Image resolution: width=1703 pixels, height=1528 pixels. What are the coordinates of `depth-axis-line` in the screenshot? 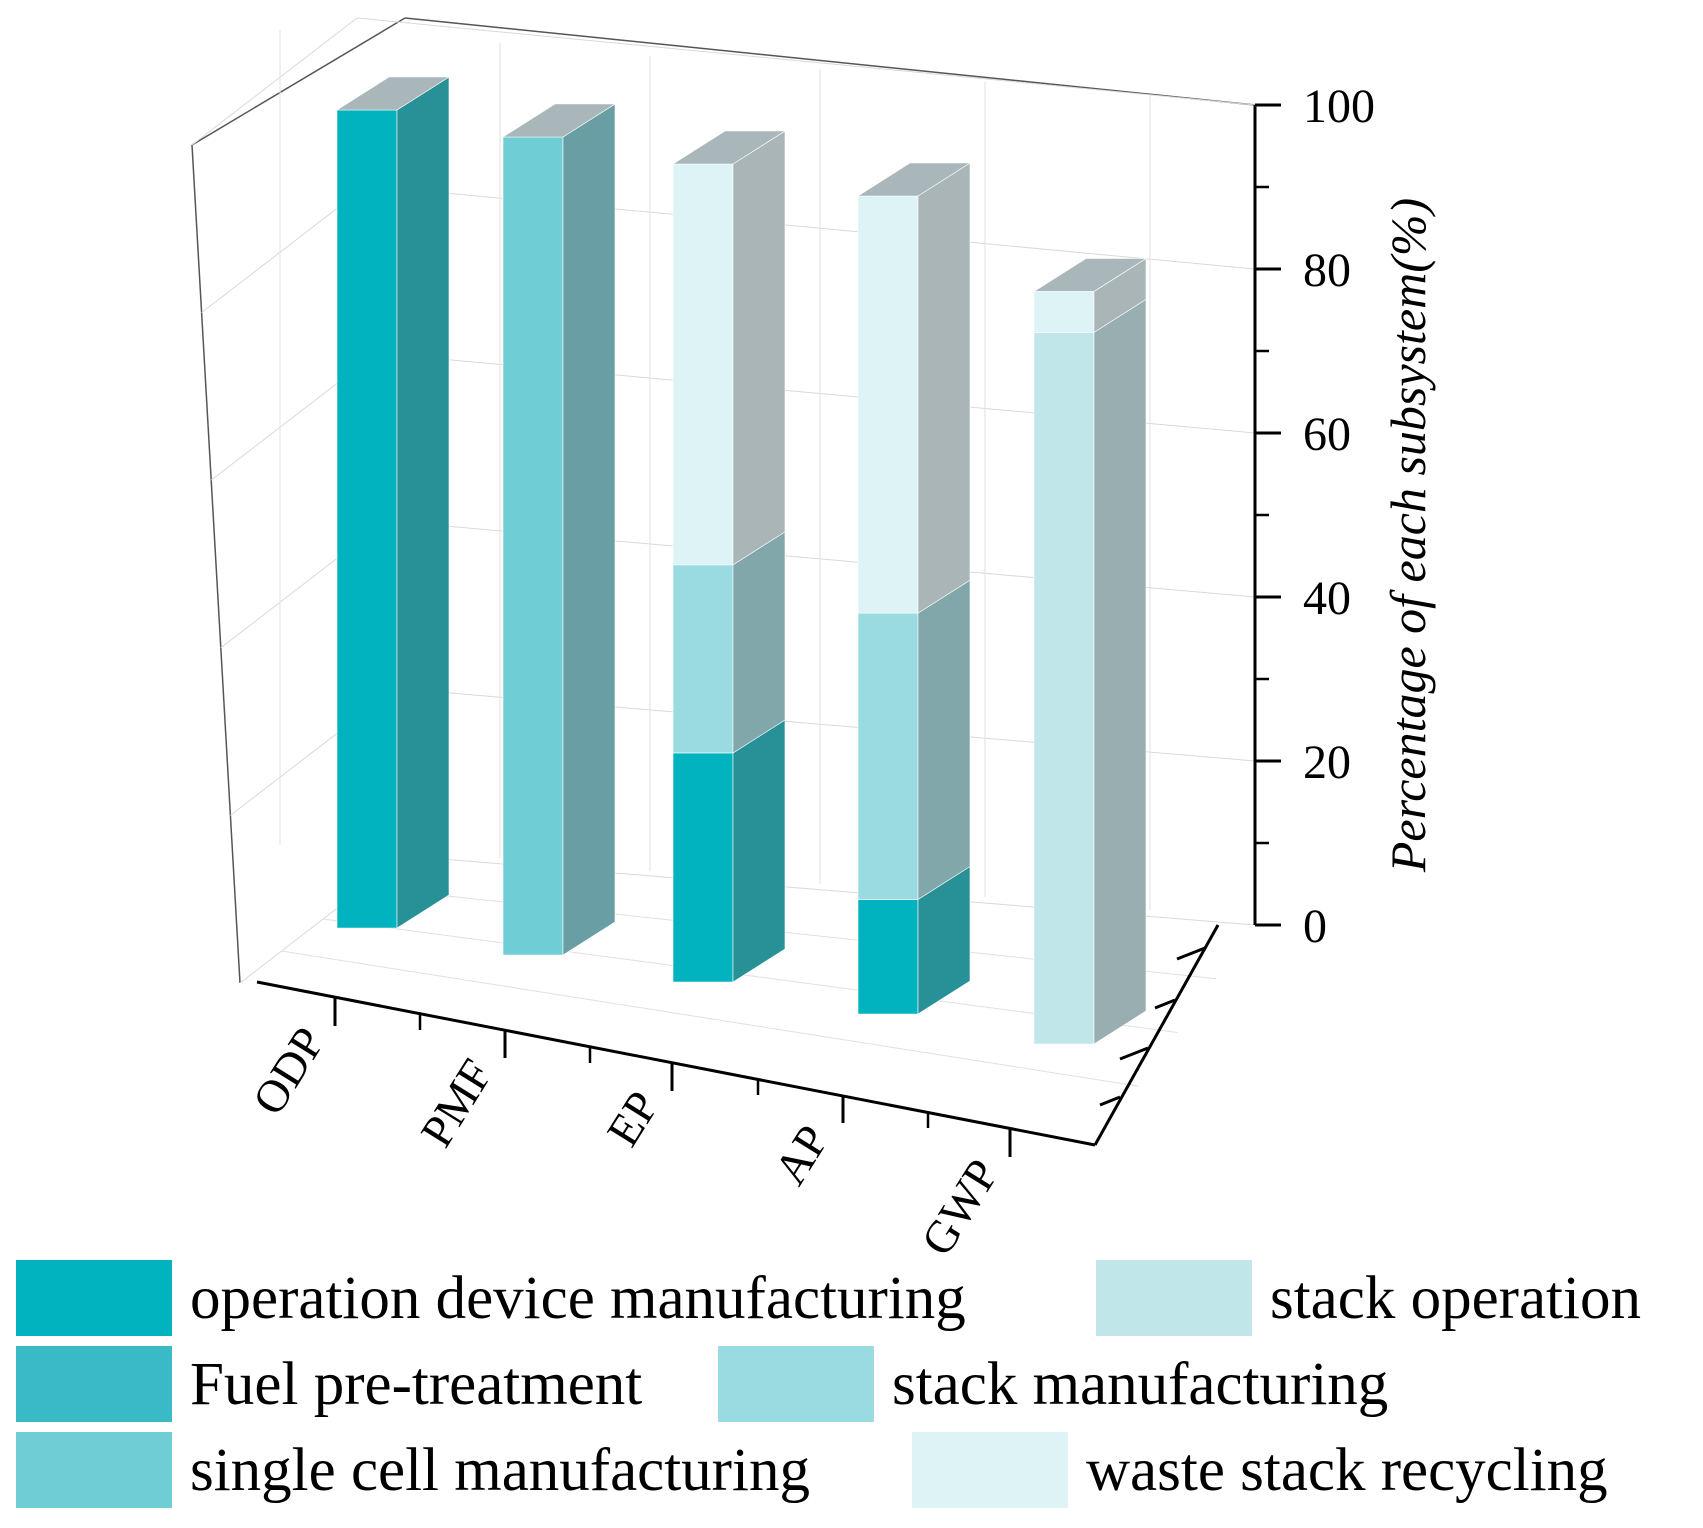 It's located at (1156, 1035).